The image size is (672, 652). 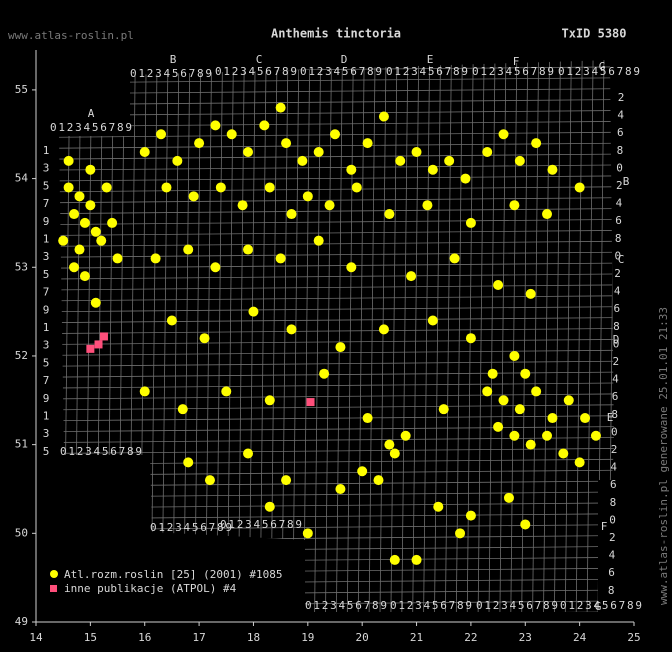 What do you see at coordinates (253, 637) in the screenshot?
I see `x-tick-label: 18` at bounding box center [253, 637].